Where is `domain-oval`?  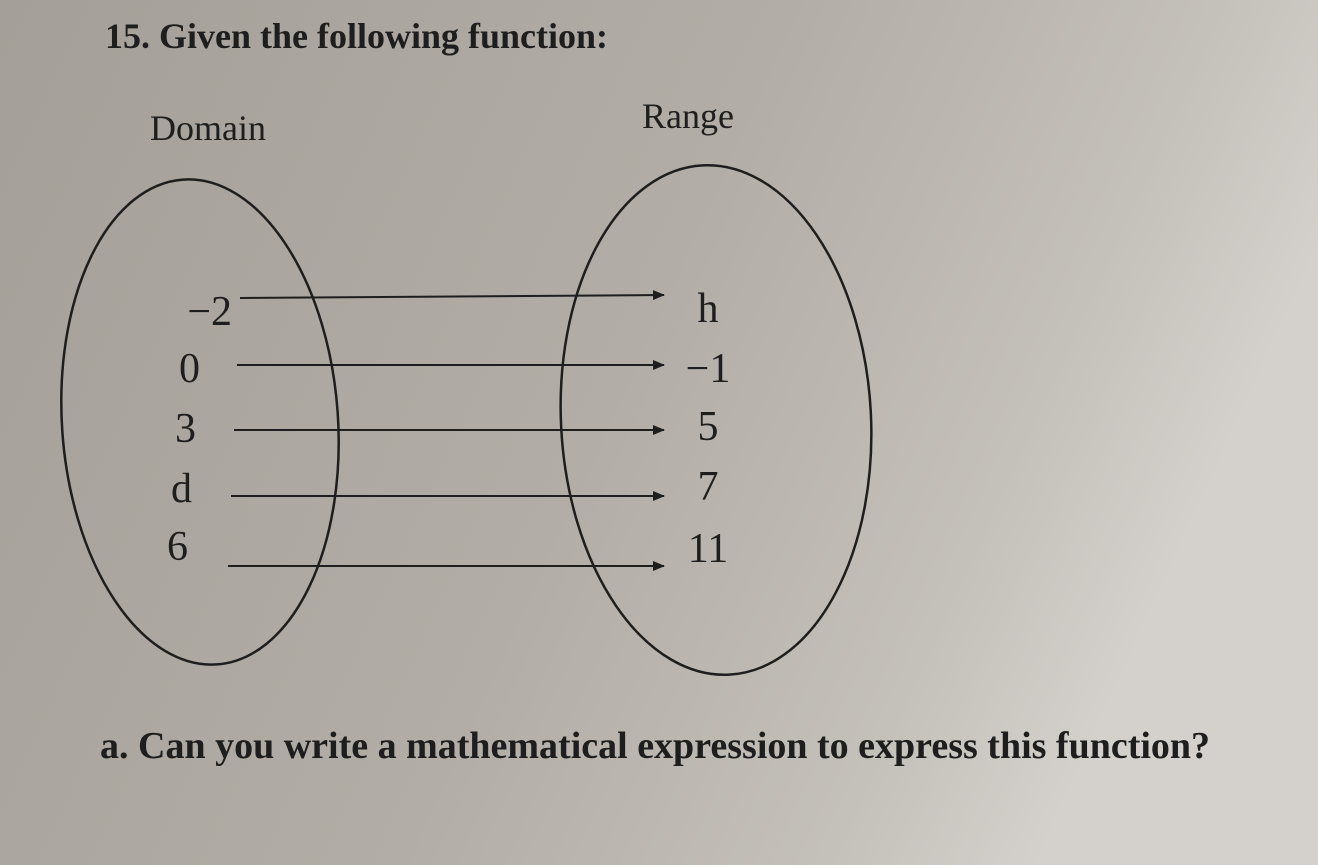 domain-oval is located at coordinates (200, 422).